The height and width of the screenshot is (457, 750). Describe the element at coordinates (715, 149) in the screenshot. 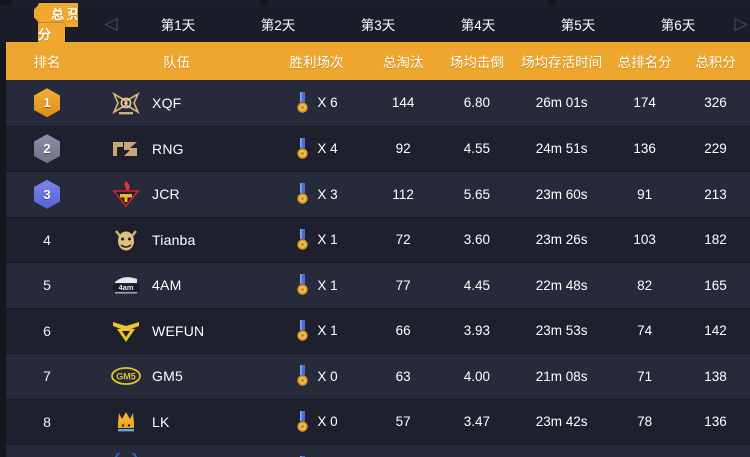

I see `cell-total: 229` at that location.